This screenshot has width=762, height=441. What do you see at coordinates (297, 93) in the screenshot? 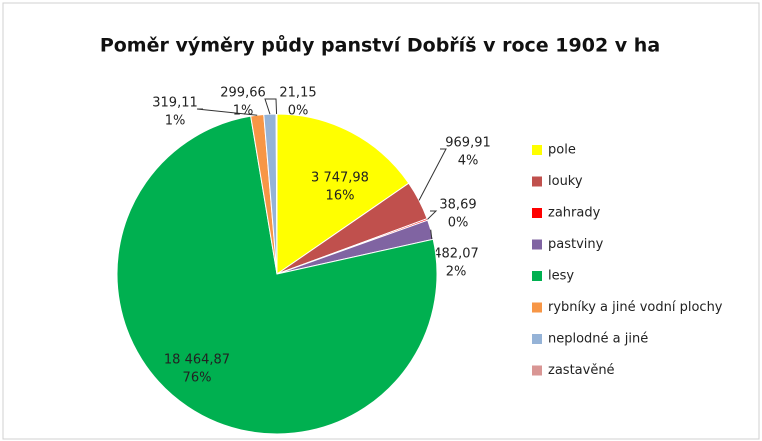
I see `value-label: 21,15` at bounding box center [297, 93].